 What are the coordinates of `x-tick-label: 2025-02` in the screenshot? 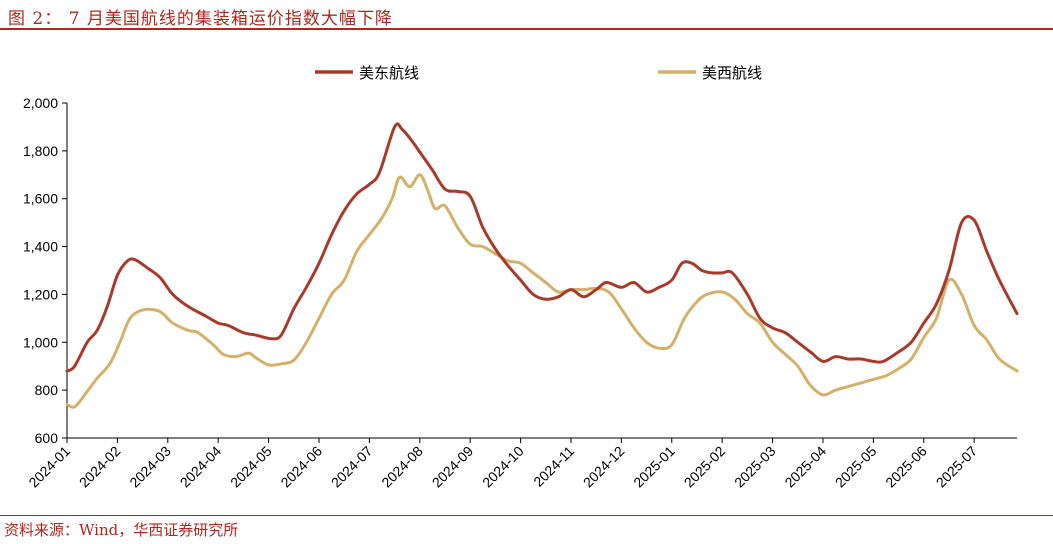 It's located at (705, 467).